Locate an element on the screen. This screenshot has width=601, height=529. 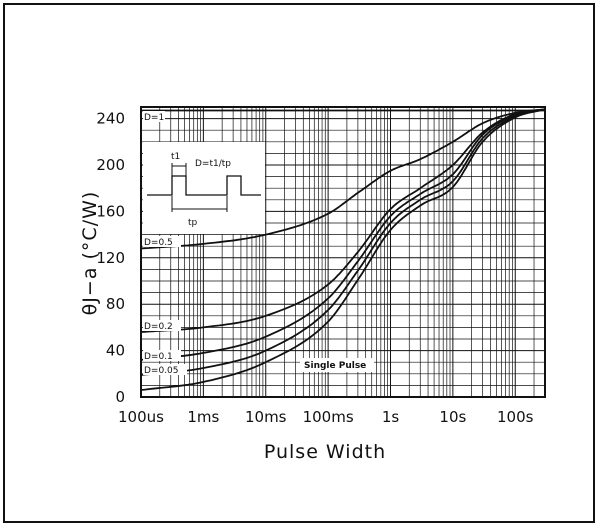
label-bg-d01 is located at coordinates (162, 355).